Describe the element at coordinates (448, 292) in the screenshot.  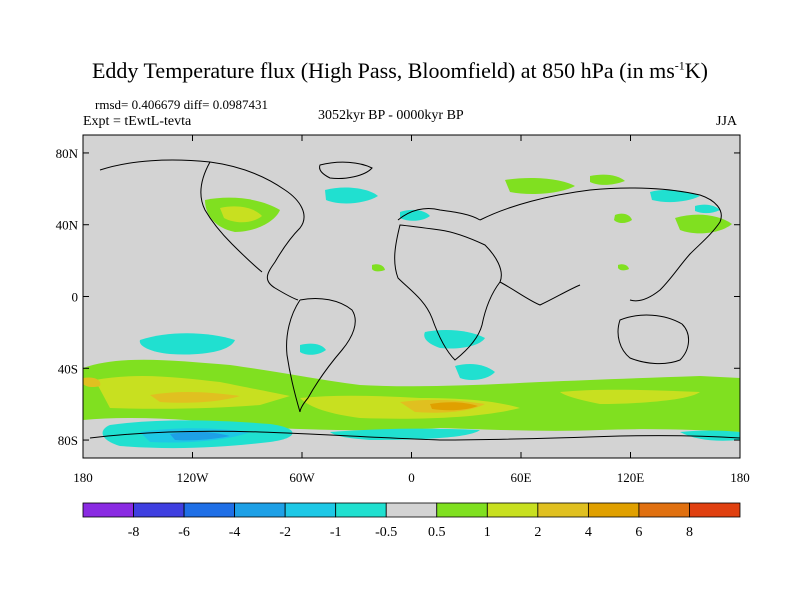
I see `africa-coast` at that location.